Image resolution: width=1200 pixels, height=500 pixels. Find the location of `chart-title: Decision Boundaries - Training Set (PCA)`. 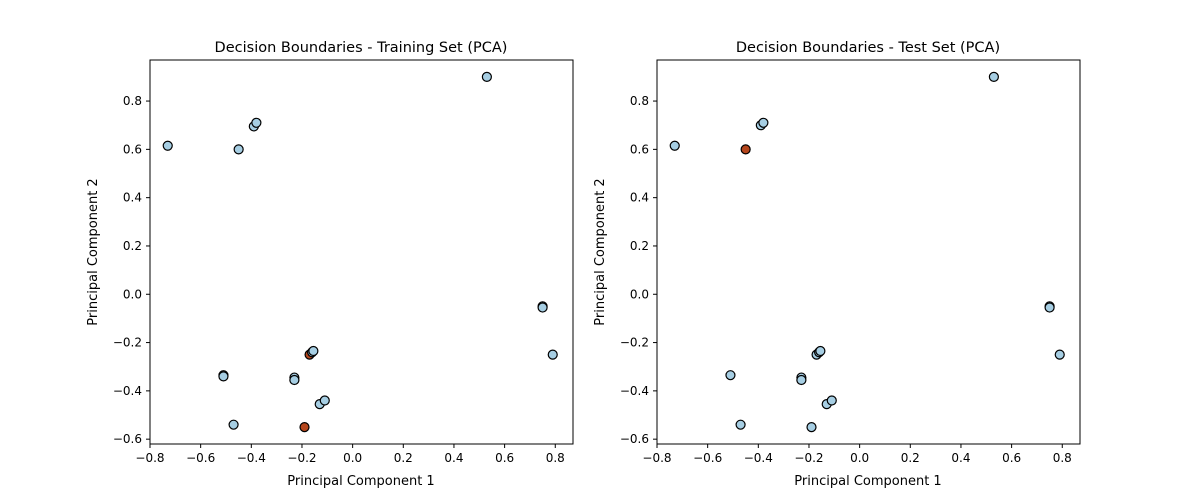

chart-title: Decision Boundaries - Training Set (PCA) is located at coordinates (361, 48).